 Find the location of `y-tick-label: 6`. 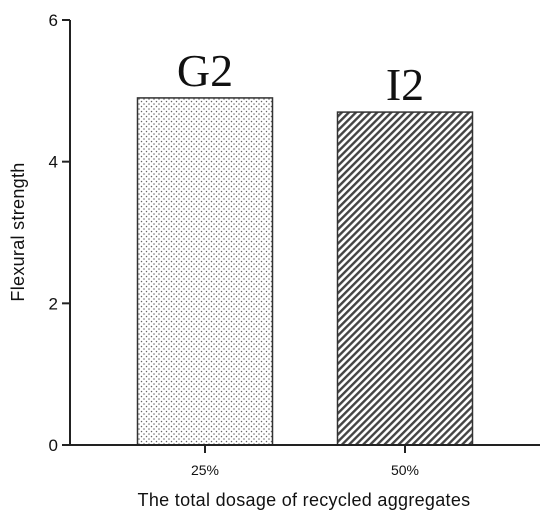

y-tick-label: 6 is located at coordinates (53, 20).